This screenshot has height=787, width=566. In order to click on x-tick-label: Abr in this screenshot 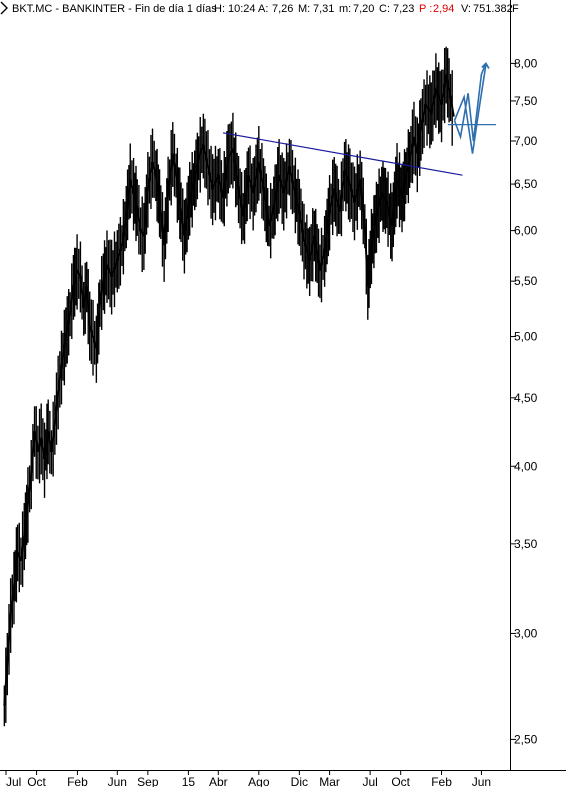, I will do `click(218, 781)`.